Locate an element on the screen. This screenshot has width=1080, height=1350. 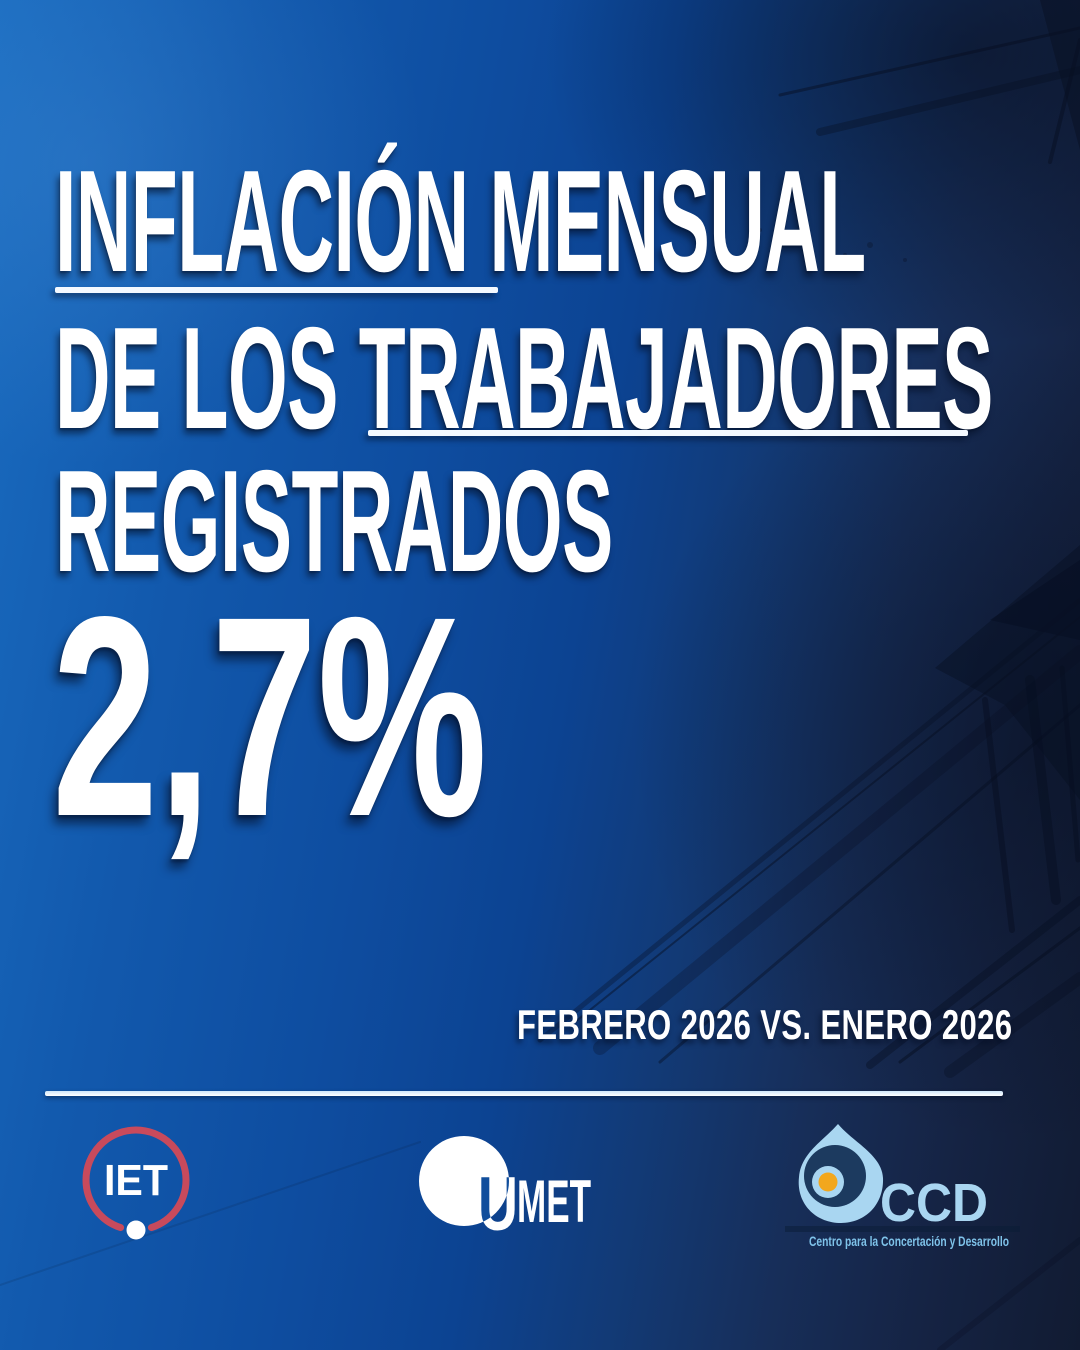
ccd-label: CCD is located at coordinates (934, 1203).